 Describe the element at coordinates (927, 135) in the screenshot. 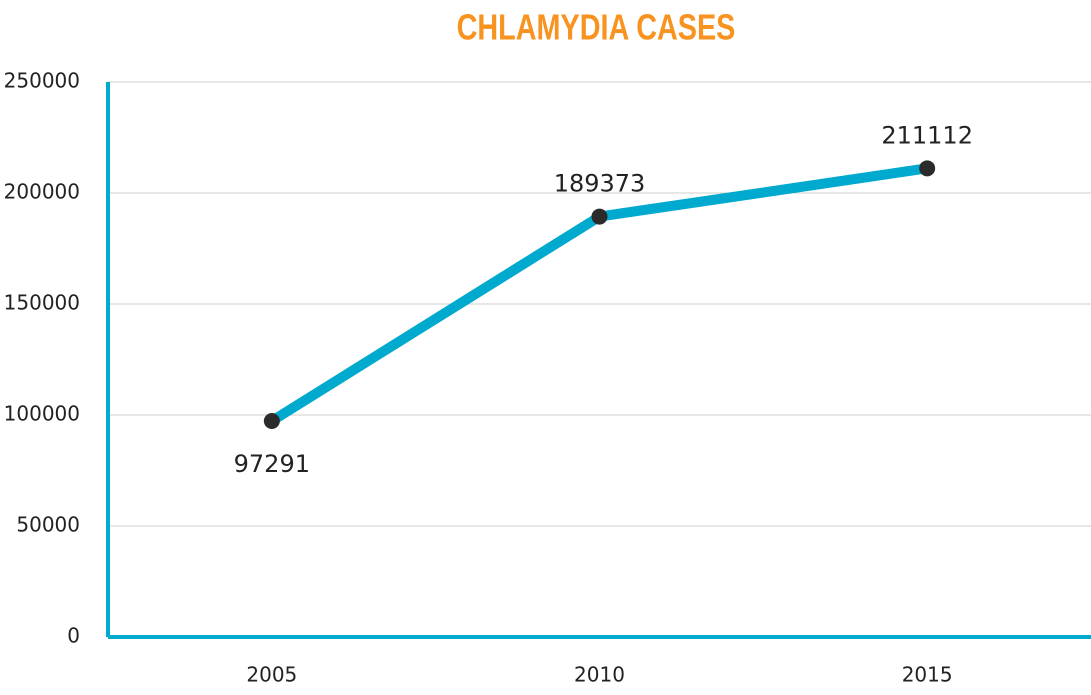

I see `data-label: 211112` at that location.